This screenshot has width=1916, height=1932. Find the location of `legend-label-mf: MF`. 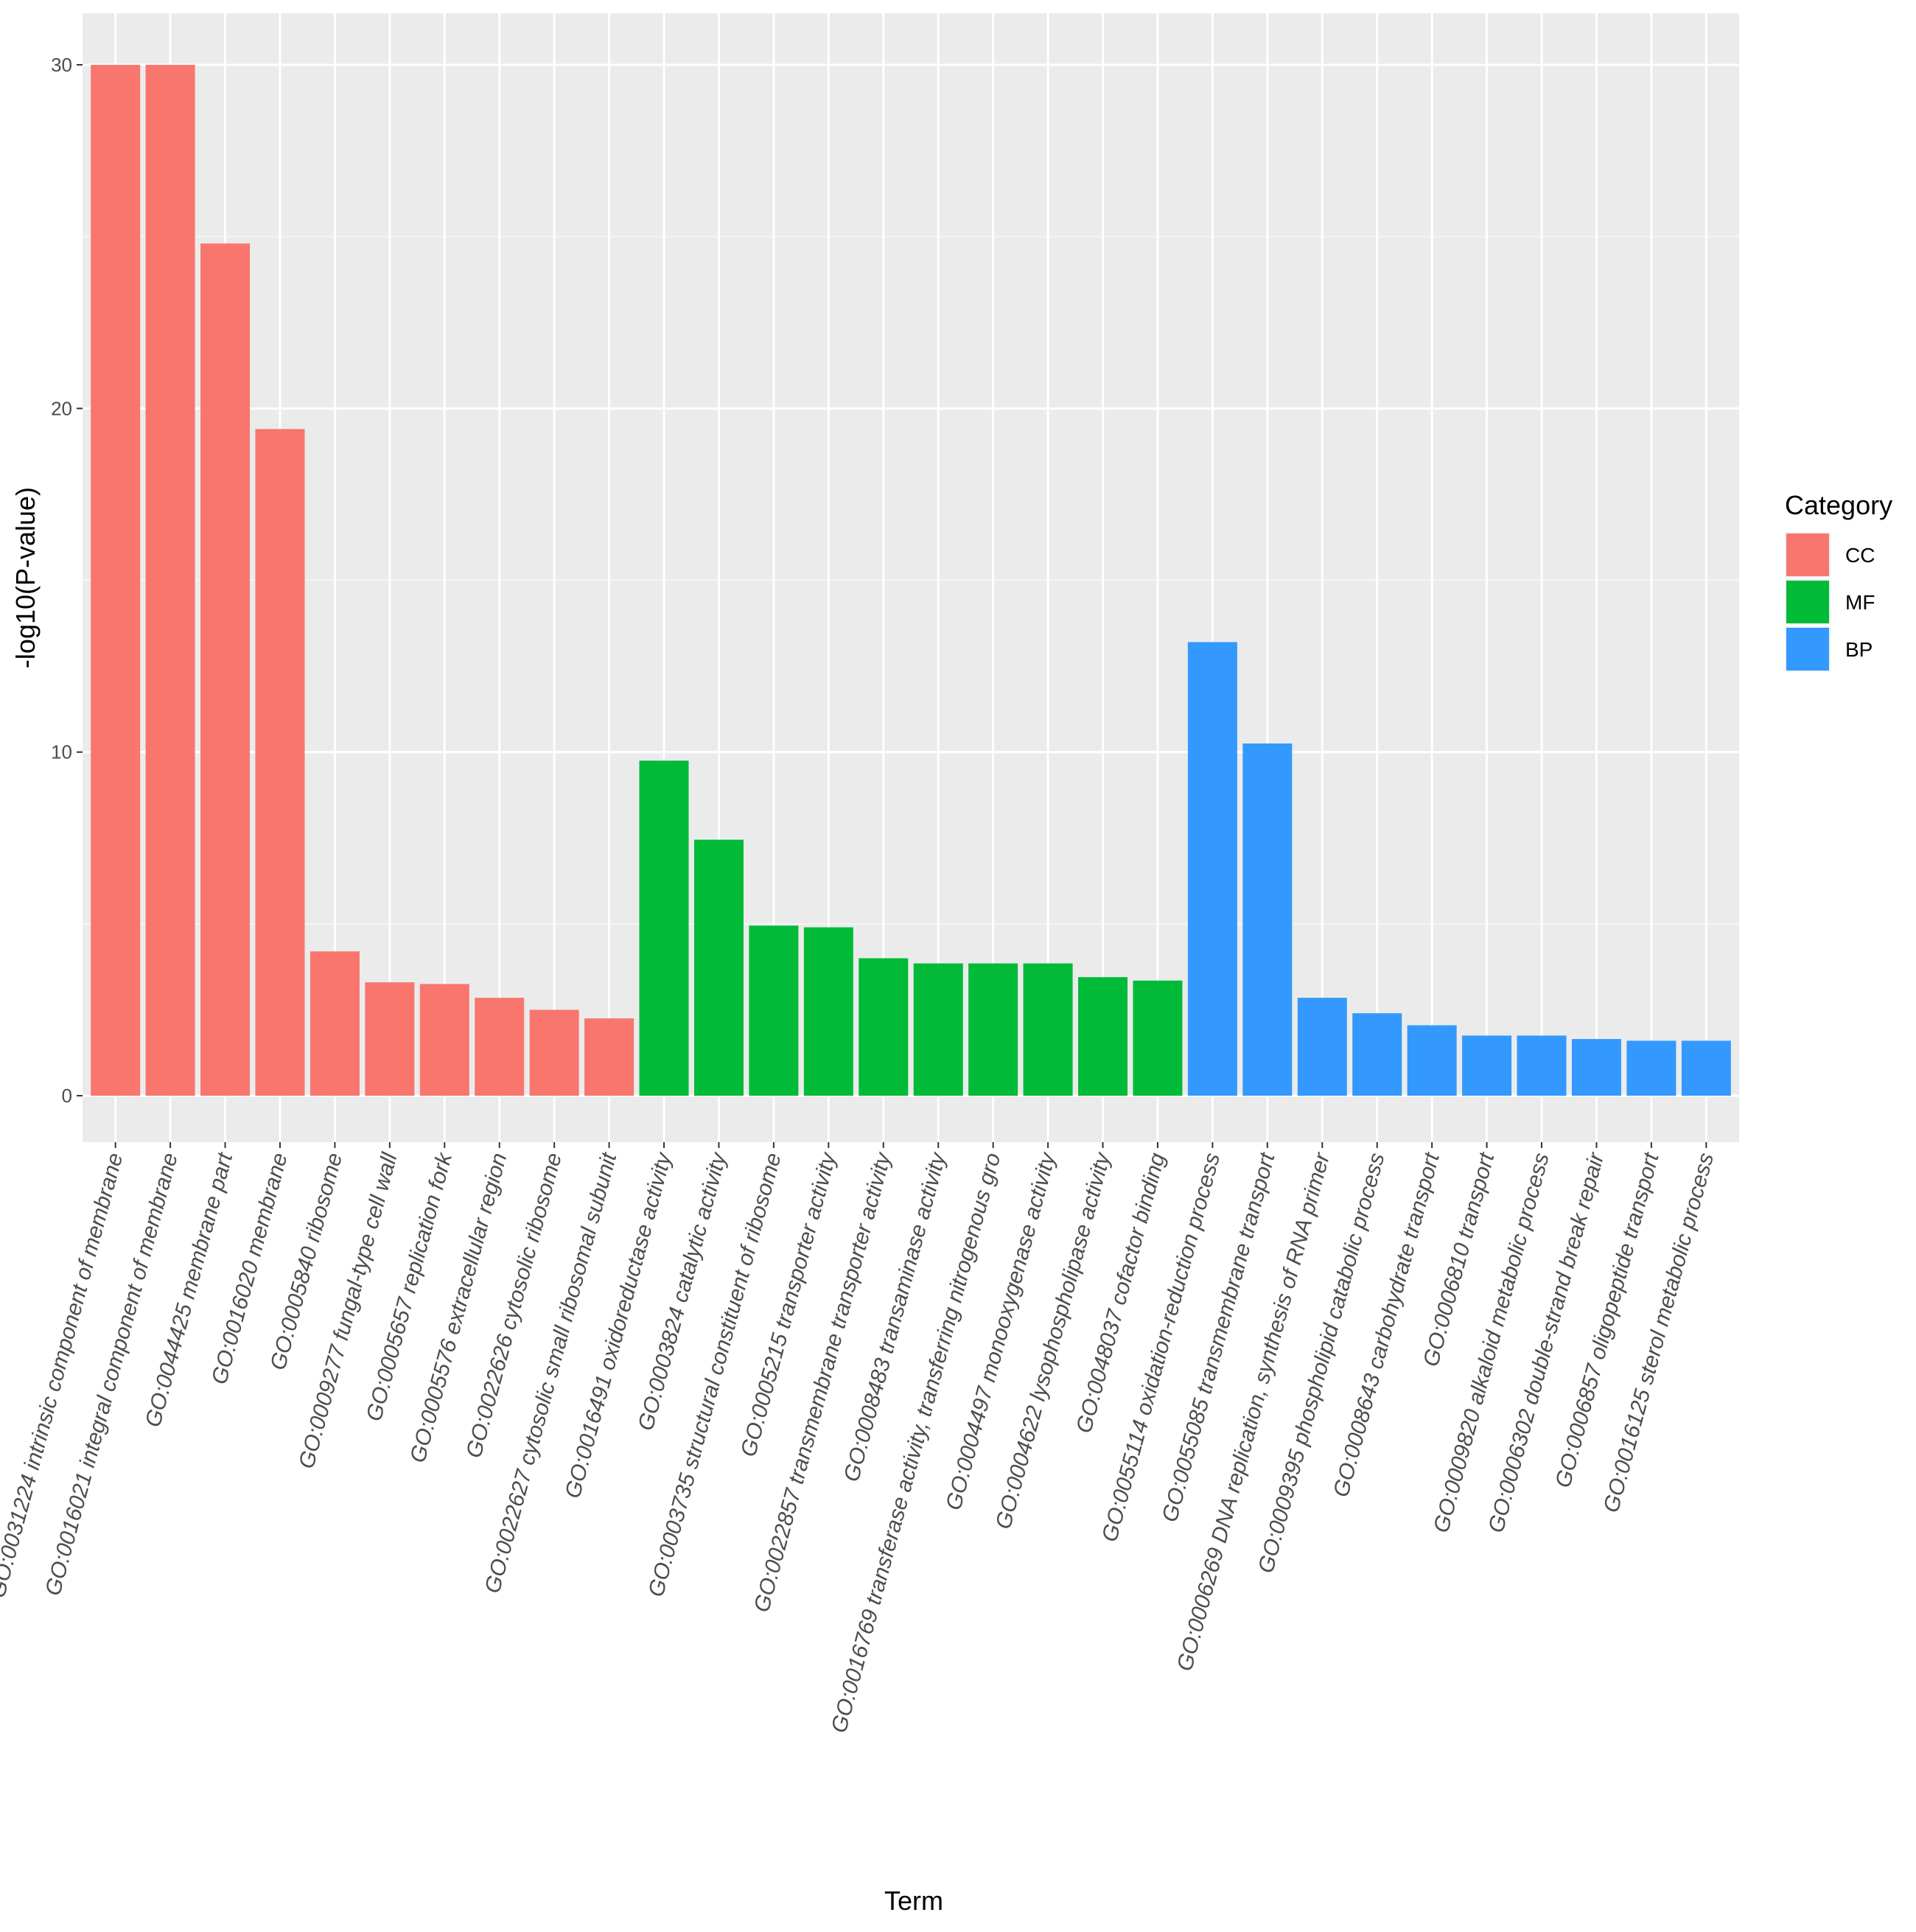

legend-label-mf: MF is located at coordinates (1860, 602).